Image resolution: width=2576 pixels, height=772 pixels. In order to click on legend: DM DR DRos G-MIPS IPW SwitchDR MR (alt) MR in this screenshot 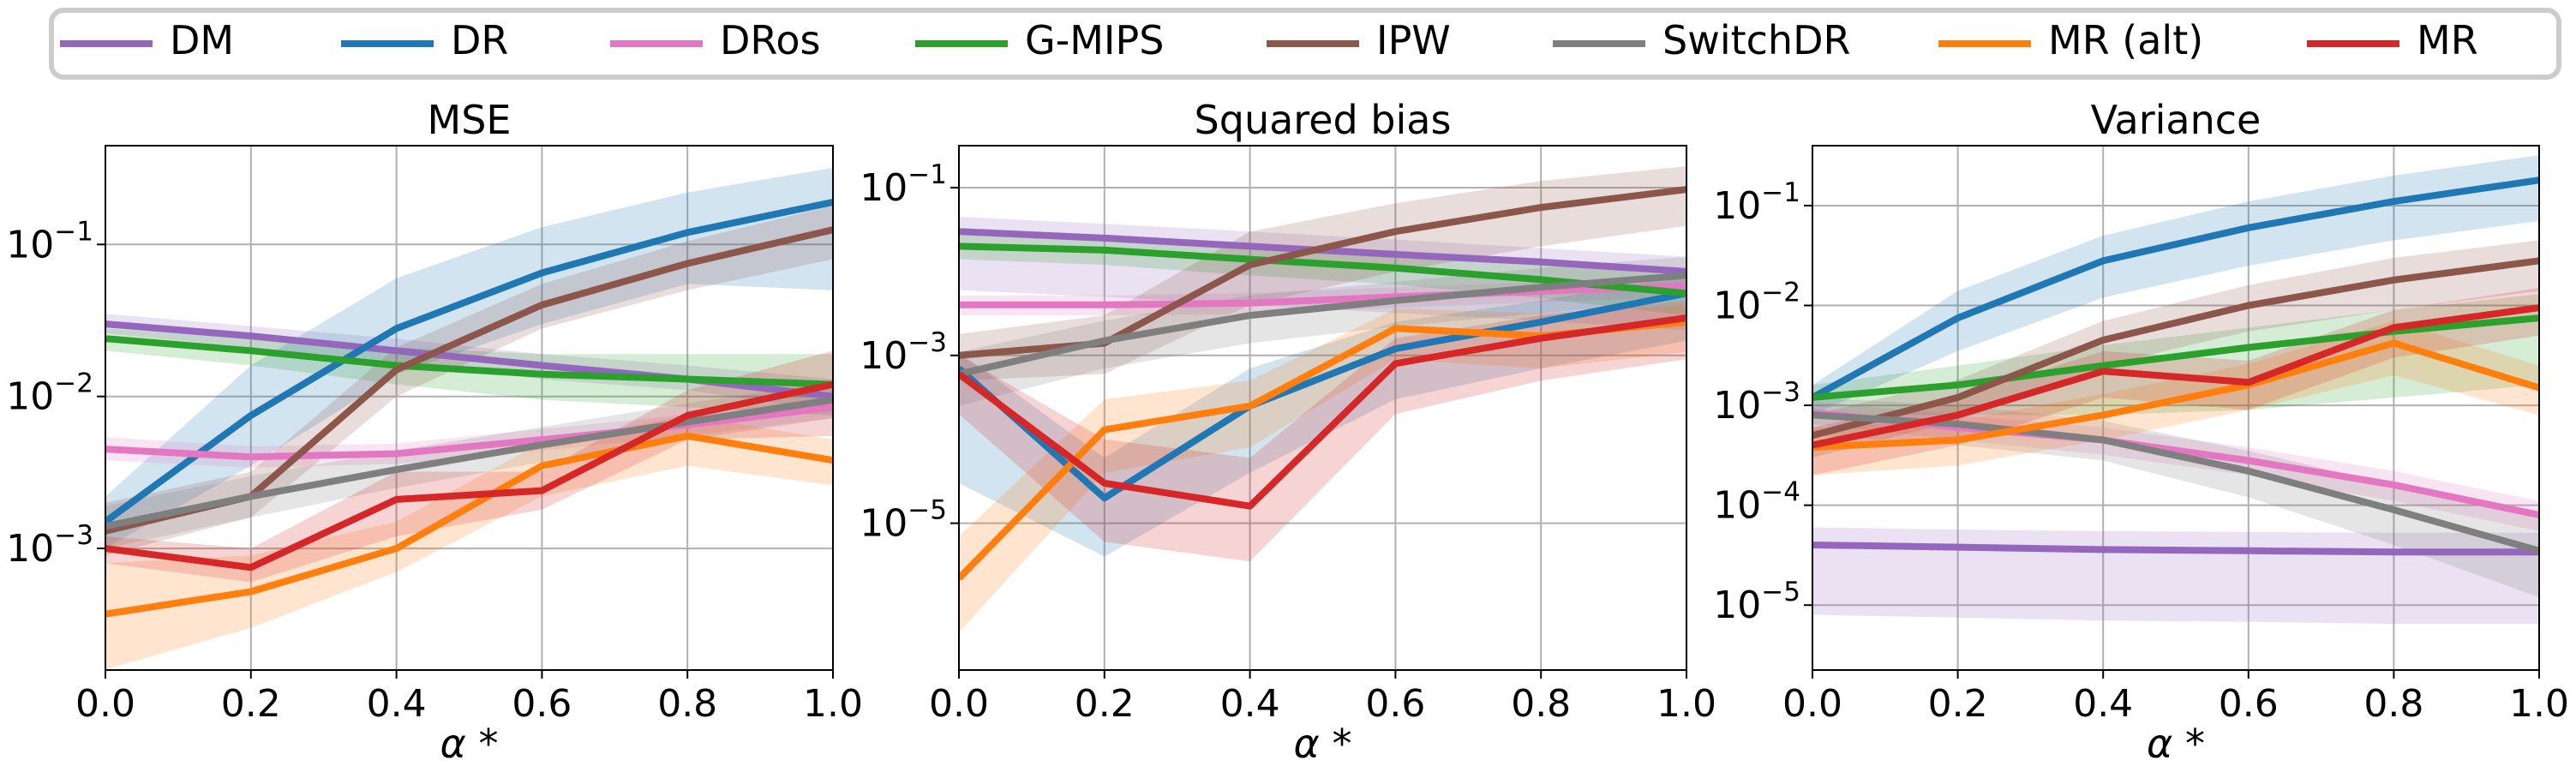, I will do `click(1305, 44)`.